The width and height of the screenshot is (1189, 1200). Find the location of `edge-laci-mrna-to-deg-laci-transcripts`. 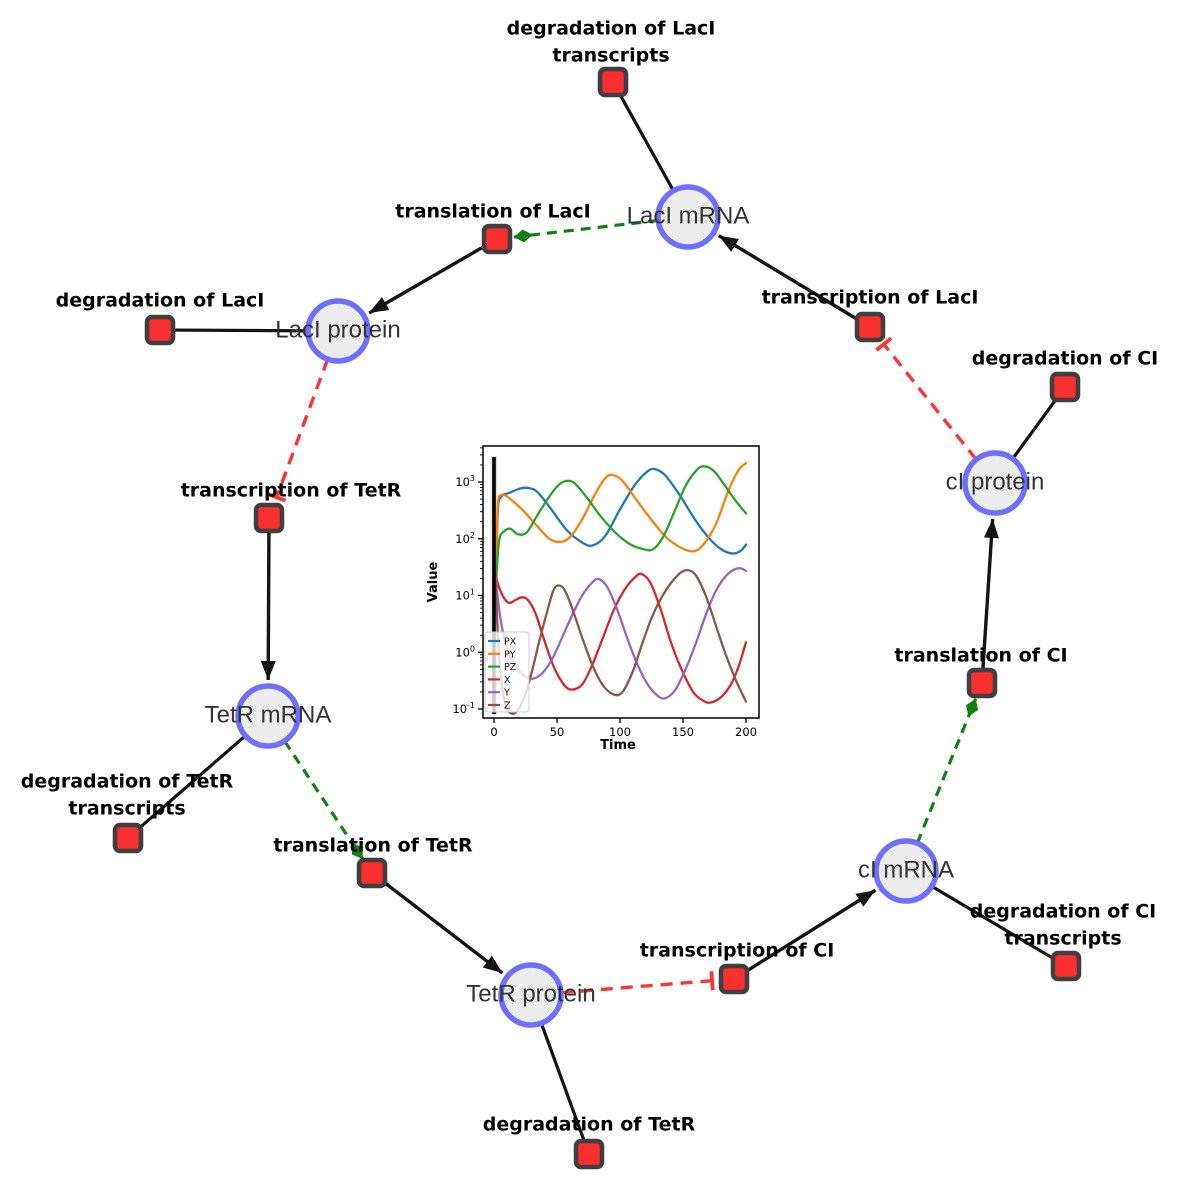

edge-laci-mrna-to-deg-laci-transcripts is located at coordinates (646, 143).